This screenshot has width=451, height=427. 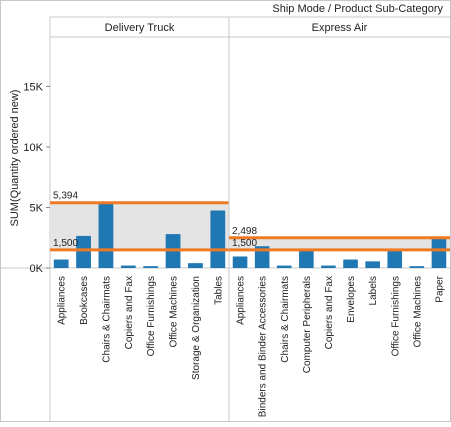 I want to click on column-header: Ship Mode / Product Sub-Category, so click(x=357, y=9).